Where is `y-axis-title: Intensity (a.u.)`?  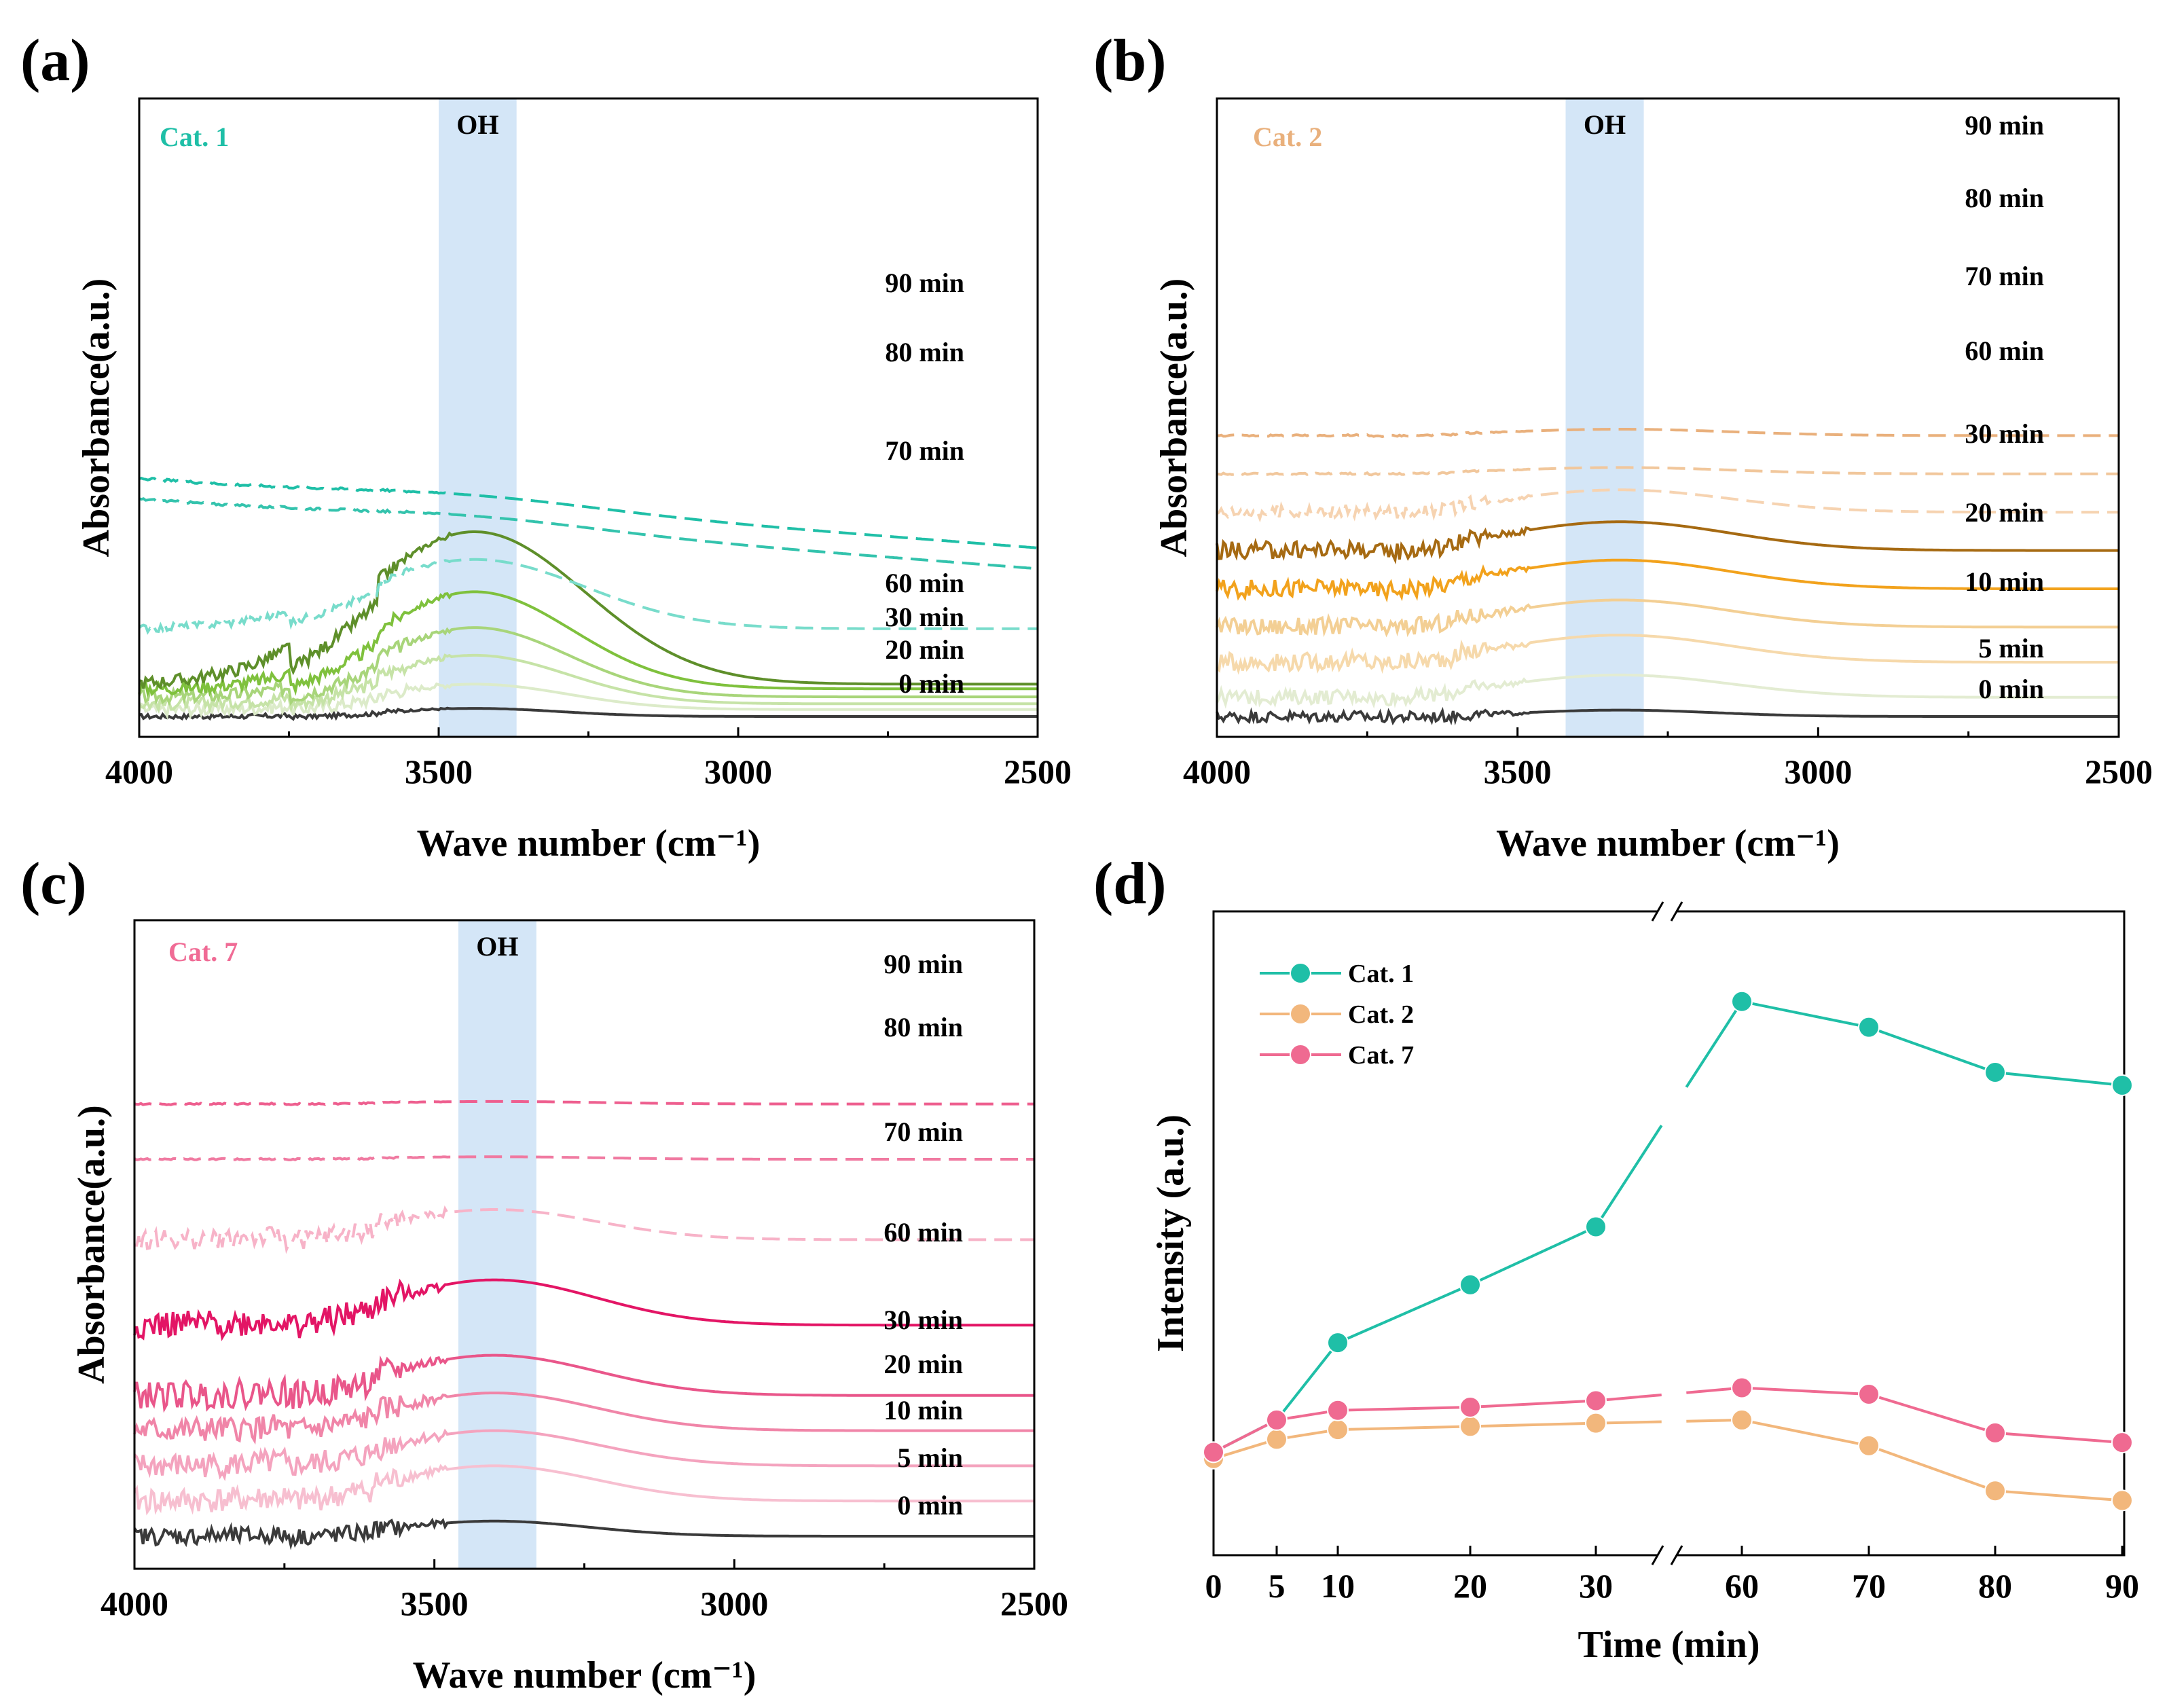 y-axis-title: Intensity (a.u.) is located at coordinates (1171, 1233).